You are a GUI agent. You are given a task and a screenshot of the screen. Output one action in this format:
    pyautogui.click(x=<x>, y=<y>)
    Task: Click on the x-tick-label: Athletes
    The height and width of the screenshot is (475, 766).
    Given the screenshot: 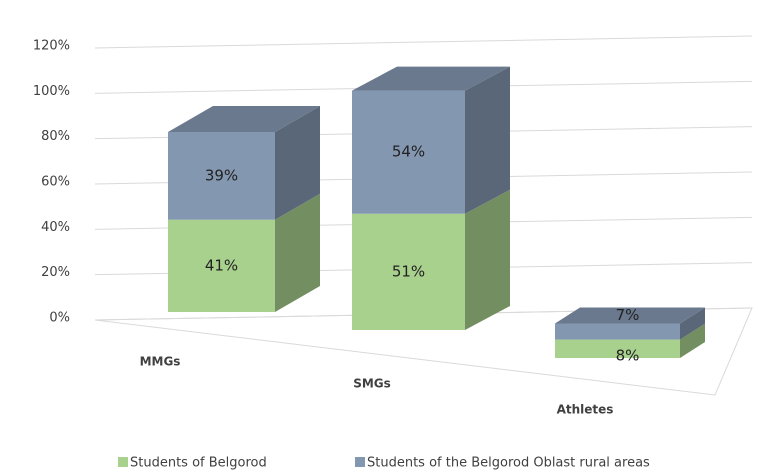 What is the action you would take?
    pyautogui.click(x=585, y=410)
    